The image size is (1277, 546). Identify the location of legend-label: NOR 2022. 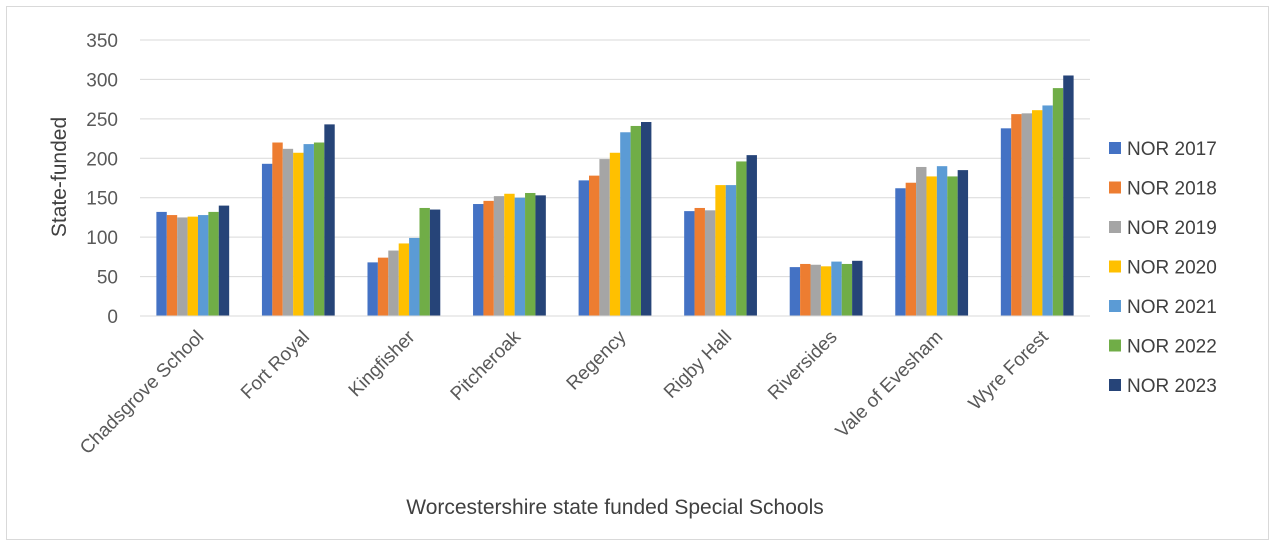
(1172, 347).